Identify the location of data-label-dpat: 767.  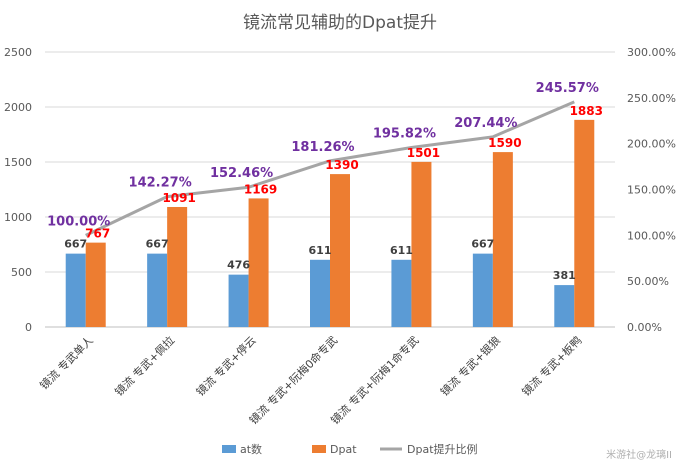
(97, 234).